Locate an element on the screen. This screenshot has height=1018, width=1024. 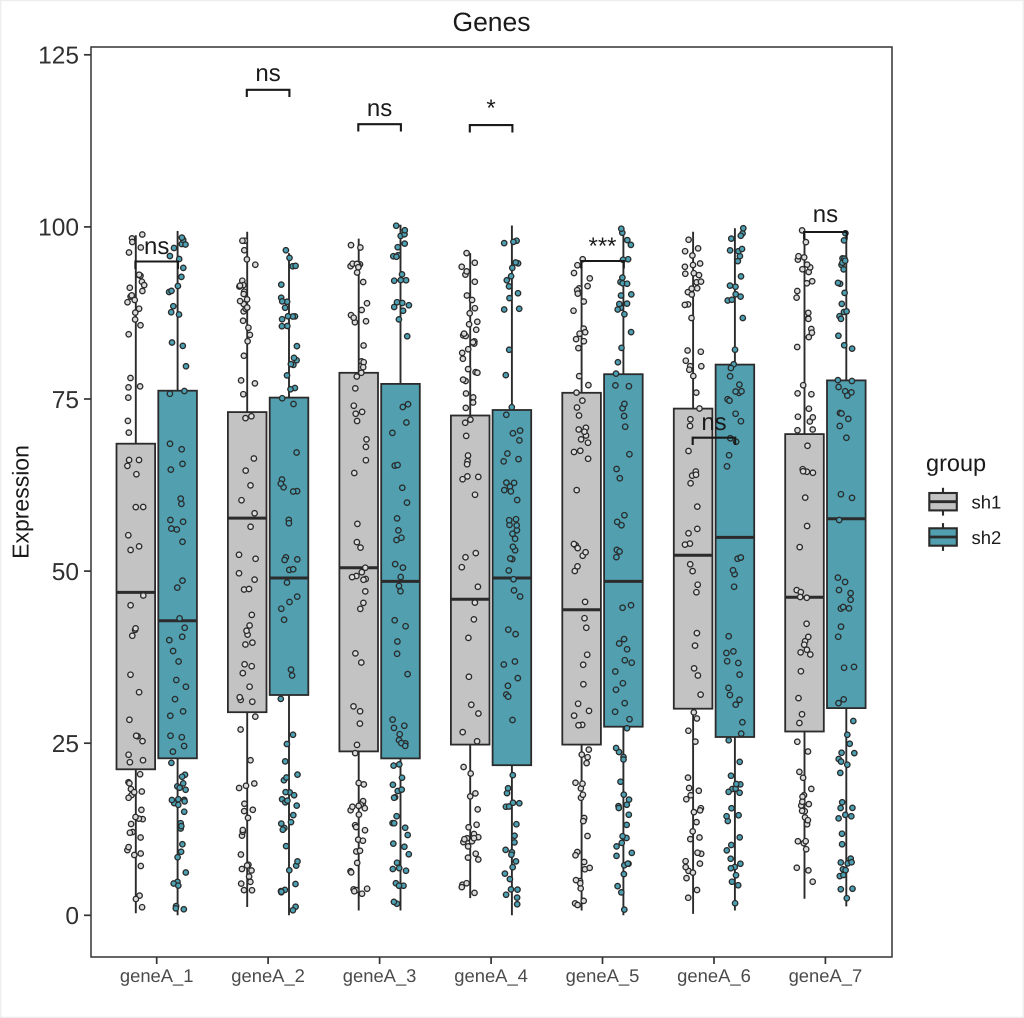
svg-text: geneA_6 is located at coordinates (714, 975).